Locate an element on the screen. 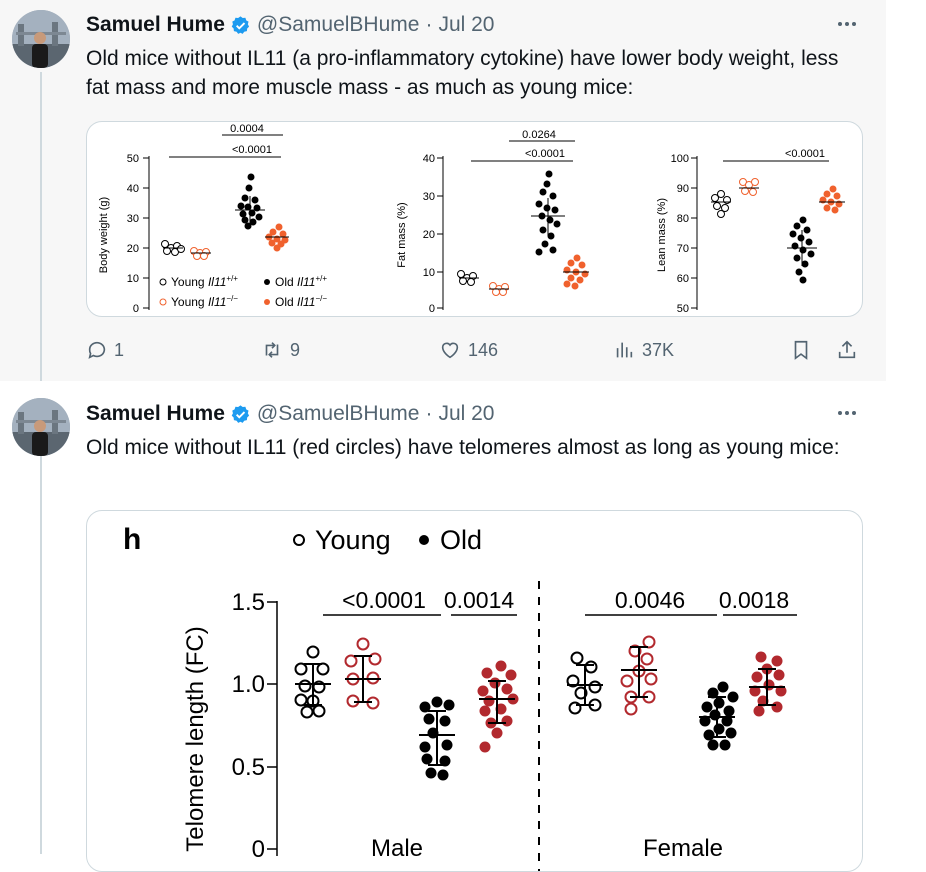 The image size is (926, 872). panel1-ytick: 10 is located at coordinates (133, 279).